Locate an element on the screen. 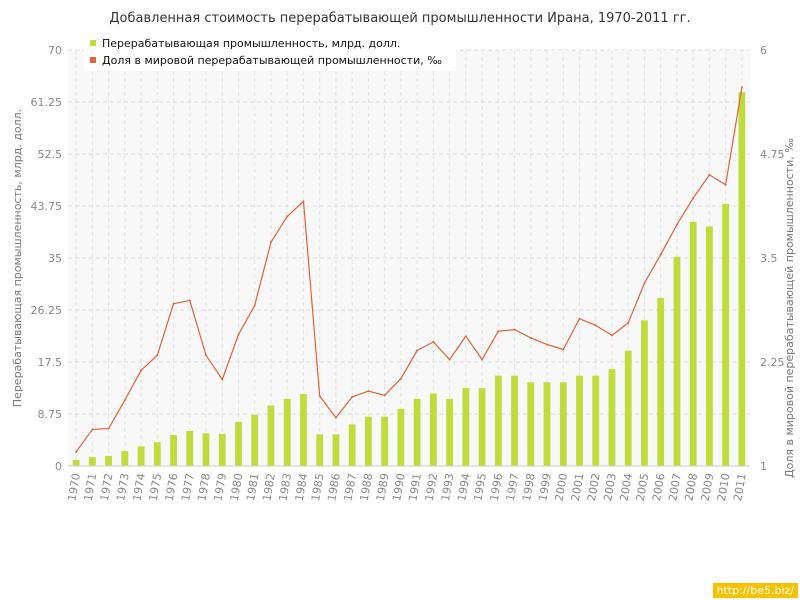 Image resolution: width=800 pixels, height=600 pixels. x-tick-label: 2002 is located at coordinates (594, 487).